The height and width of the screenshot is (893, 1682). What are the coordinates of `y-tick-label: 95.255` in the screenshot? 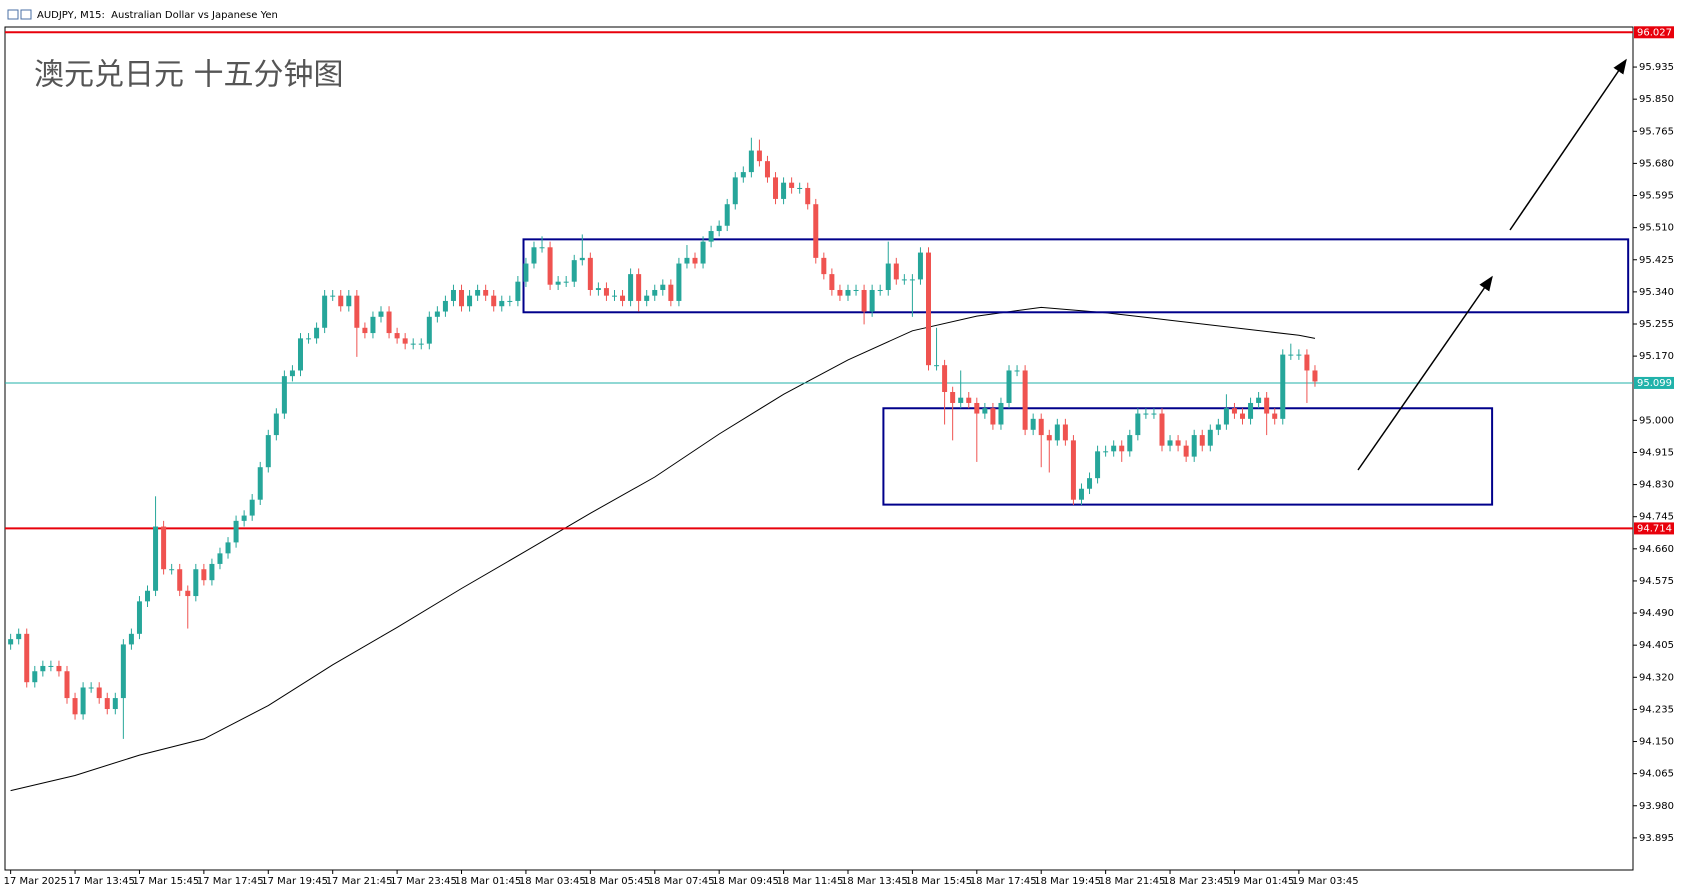 It's located at (1656, 324).